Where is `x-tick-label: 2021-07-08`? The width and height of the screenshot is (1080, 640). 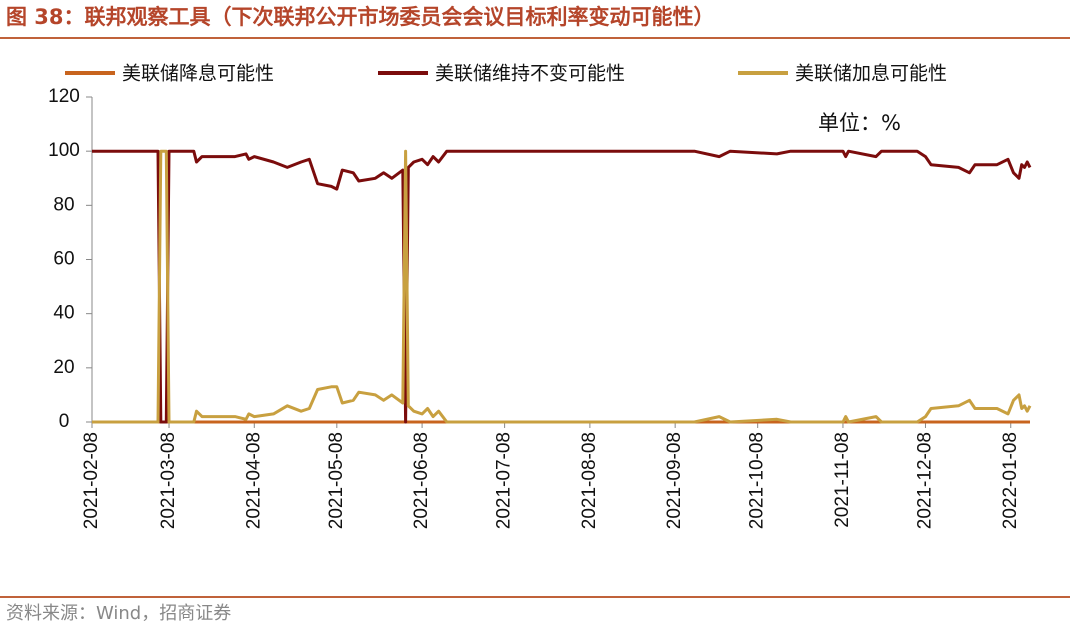
x-tick-label: 2021-07-08 is located at coordinates (504, 480).